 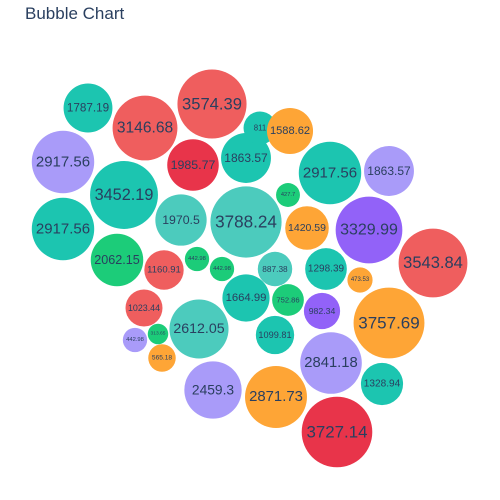 I want to click on bubble-label: 1099.81, so click(x=274, y=335).